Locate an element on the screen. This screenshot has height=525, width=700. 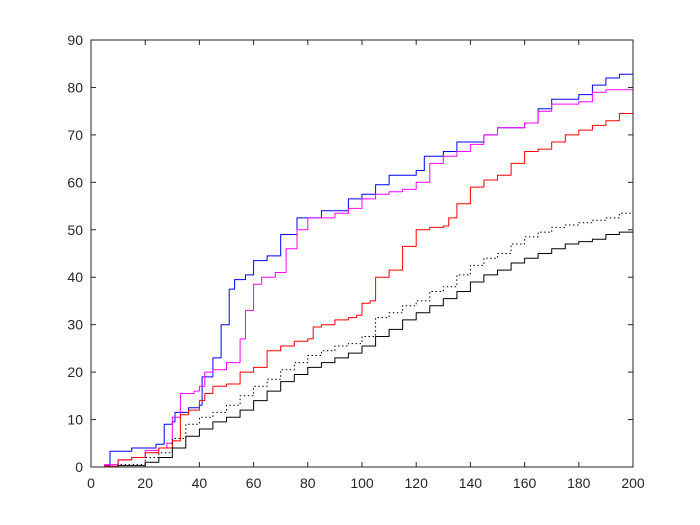
x-tick-label: 180 is located at coordinates (579, 483).